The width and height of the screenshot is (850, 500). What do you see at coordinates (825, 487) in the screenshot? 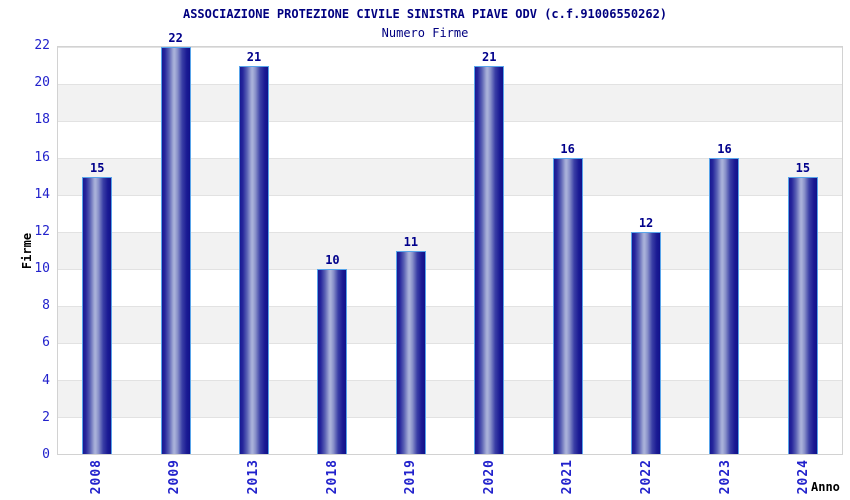
I see `x-axis-title: Anno` at bounding box center [825, 487].